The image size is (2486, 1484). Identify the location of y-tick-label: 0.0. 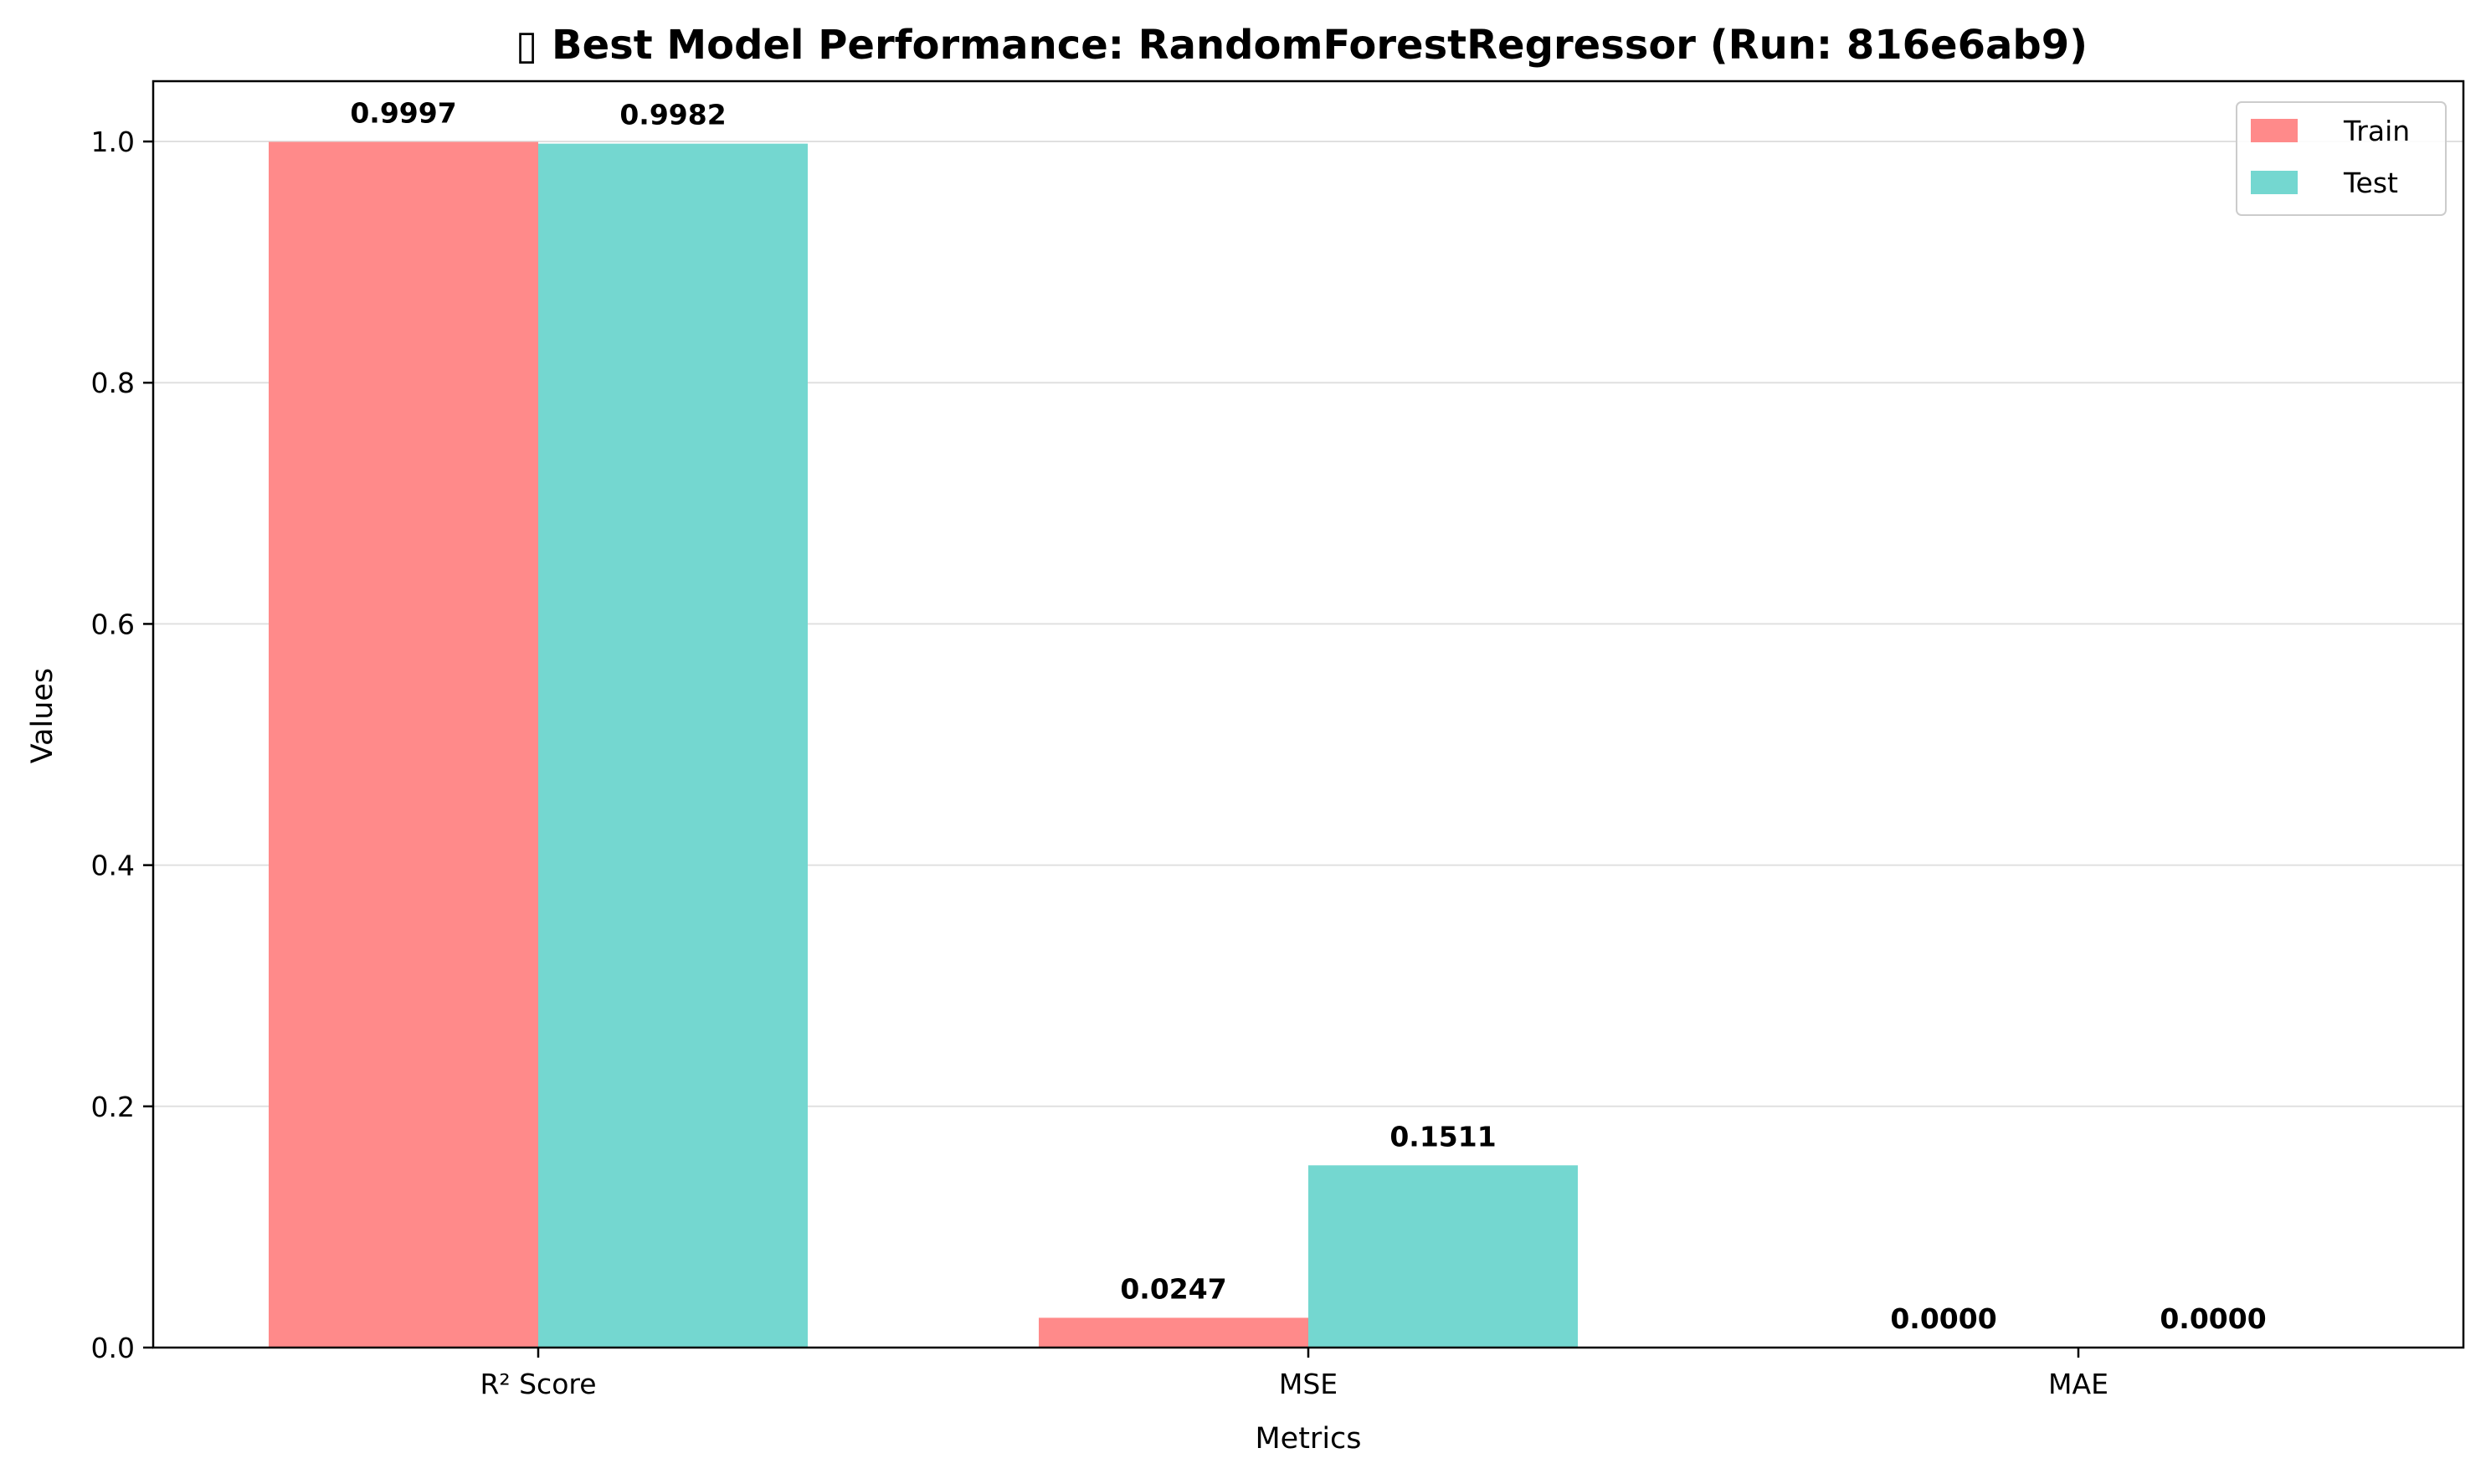
(113, 1348).